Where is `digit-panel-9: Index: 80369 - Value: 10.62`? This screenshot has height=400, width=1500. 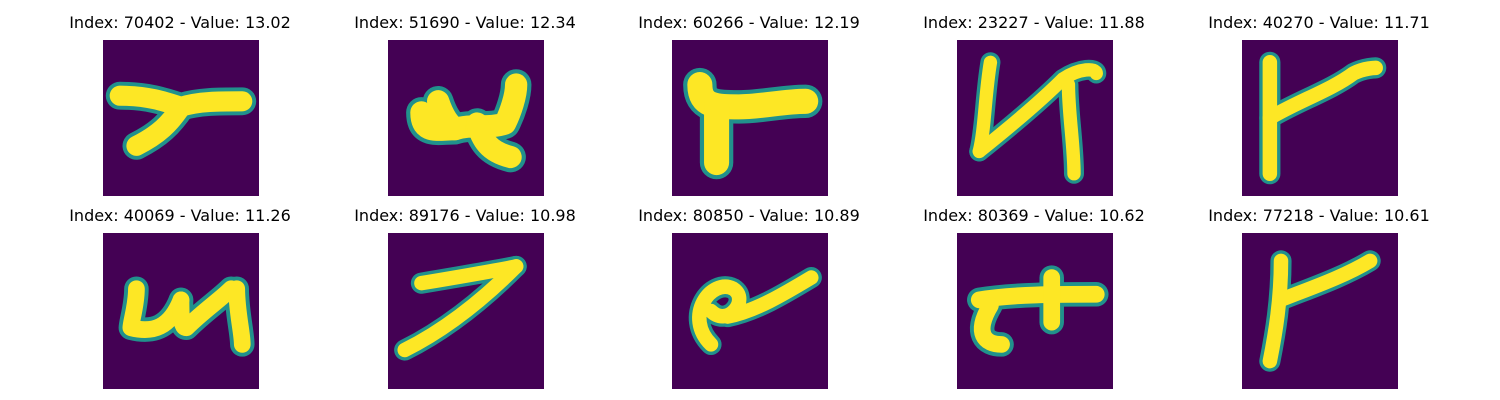 digit-panel-9: Index: 80369 - Value: 10.62 is located at coordinates (1034, 297).